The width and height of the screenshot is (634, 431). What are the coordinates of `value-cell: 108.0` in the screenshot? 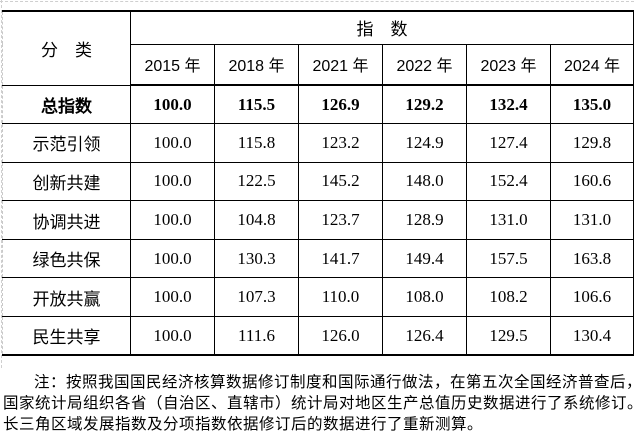 It's located at (424, 297).